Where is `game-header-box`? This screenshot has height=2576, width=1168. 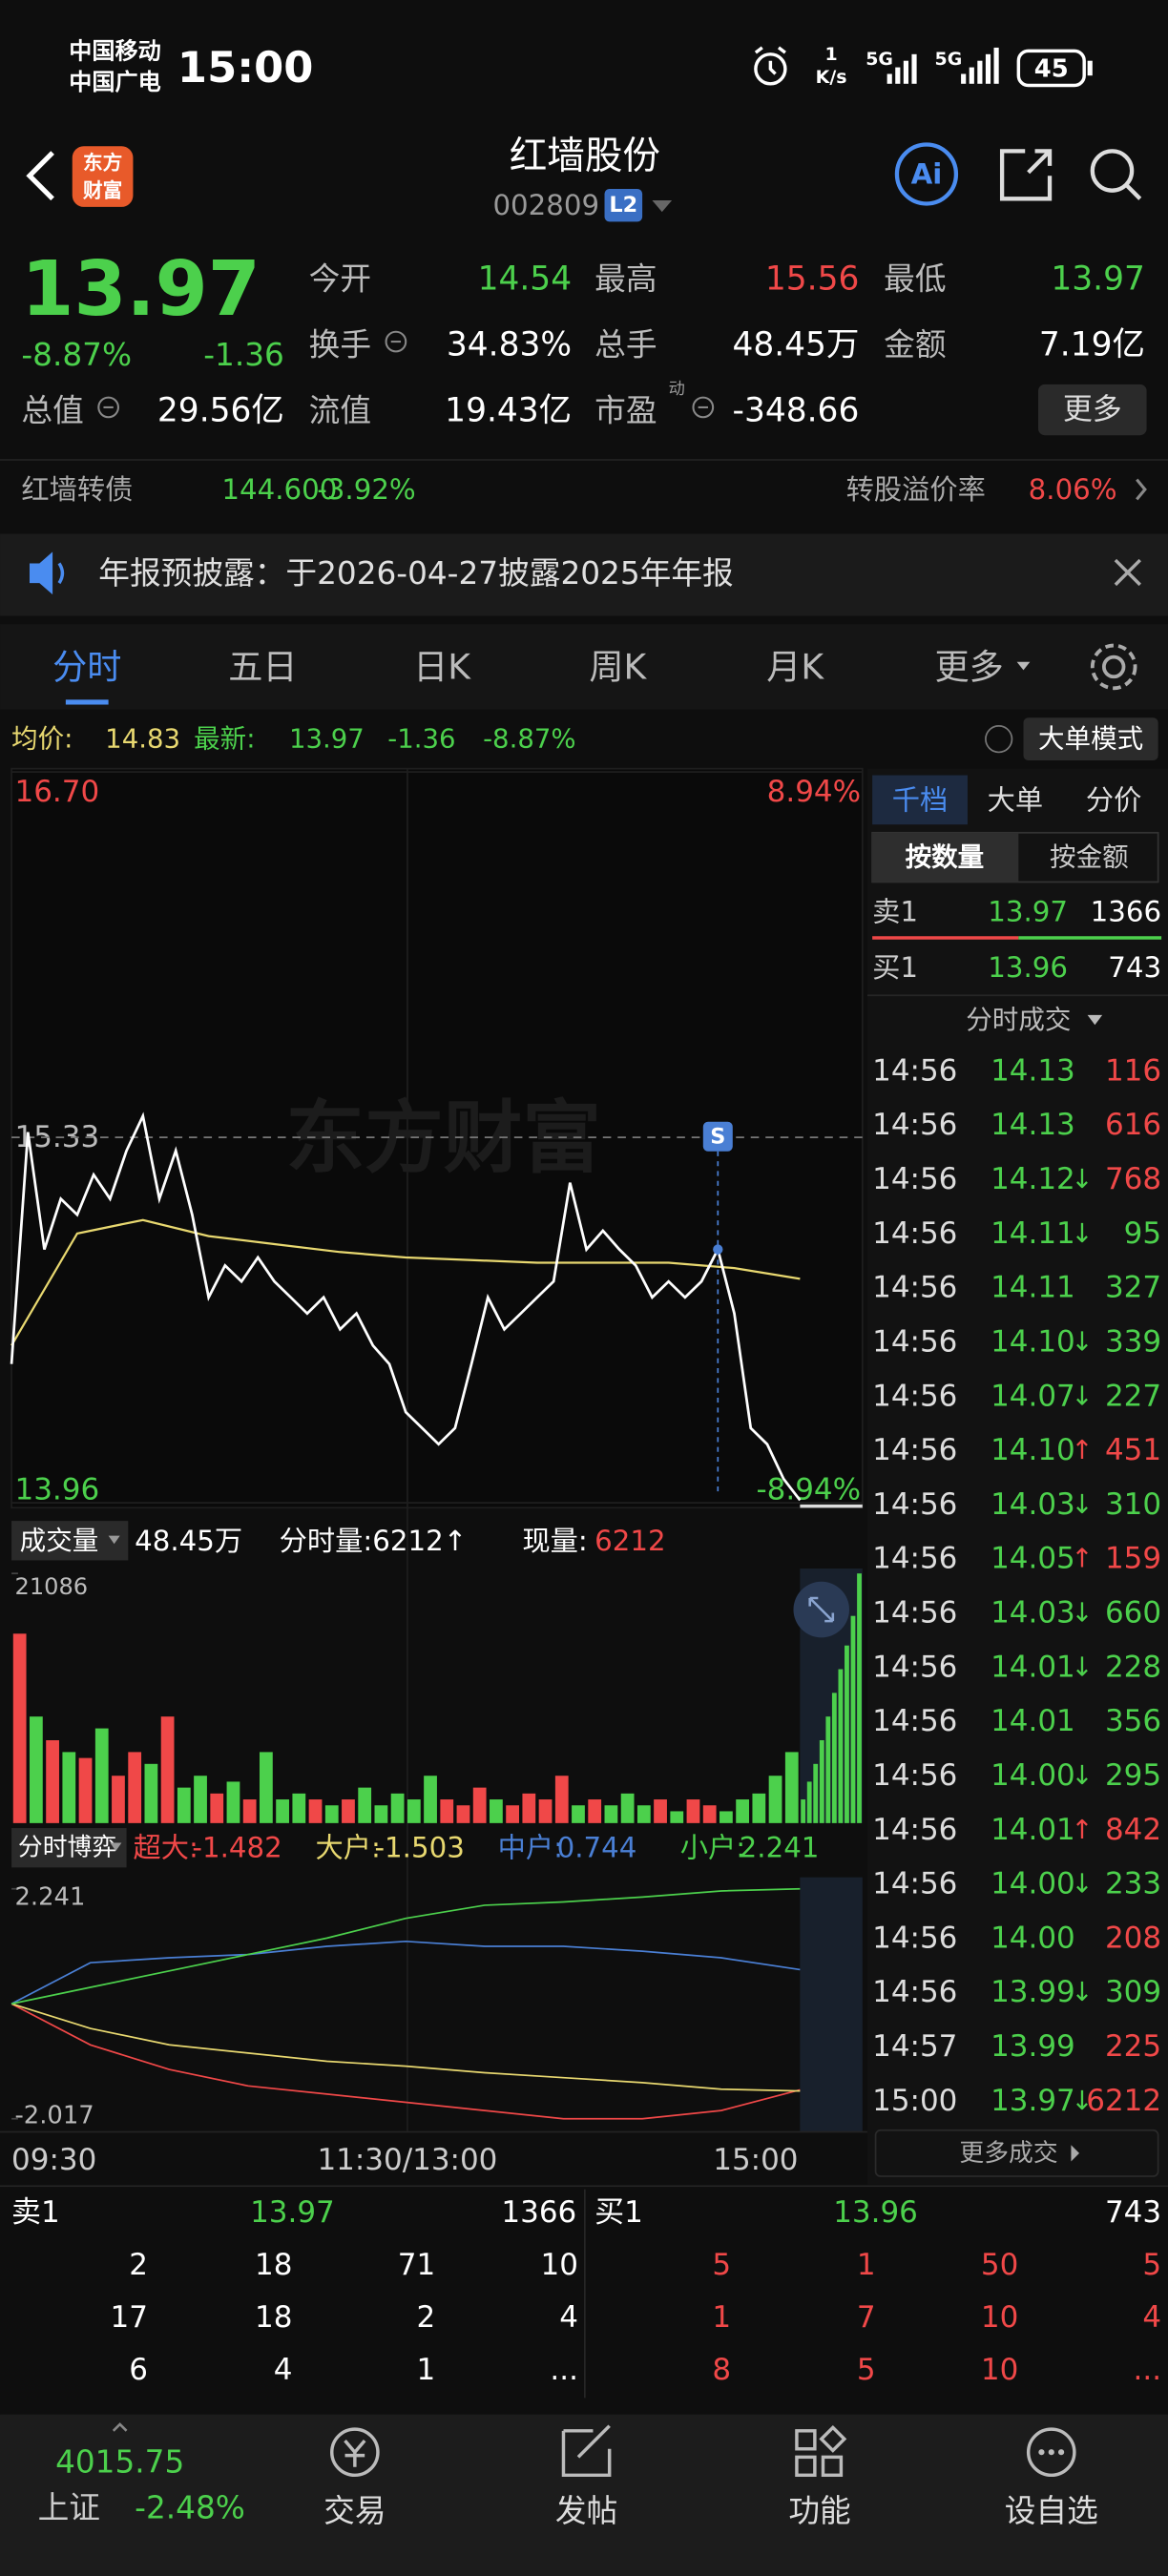 game-header-box is located at coordinates (69, 1848).